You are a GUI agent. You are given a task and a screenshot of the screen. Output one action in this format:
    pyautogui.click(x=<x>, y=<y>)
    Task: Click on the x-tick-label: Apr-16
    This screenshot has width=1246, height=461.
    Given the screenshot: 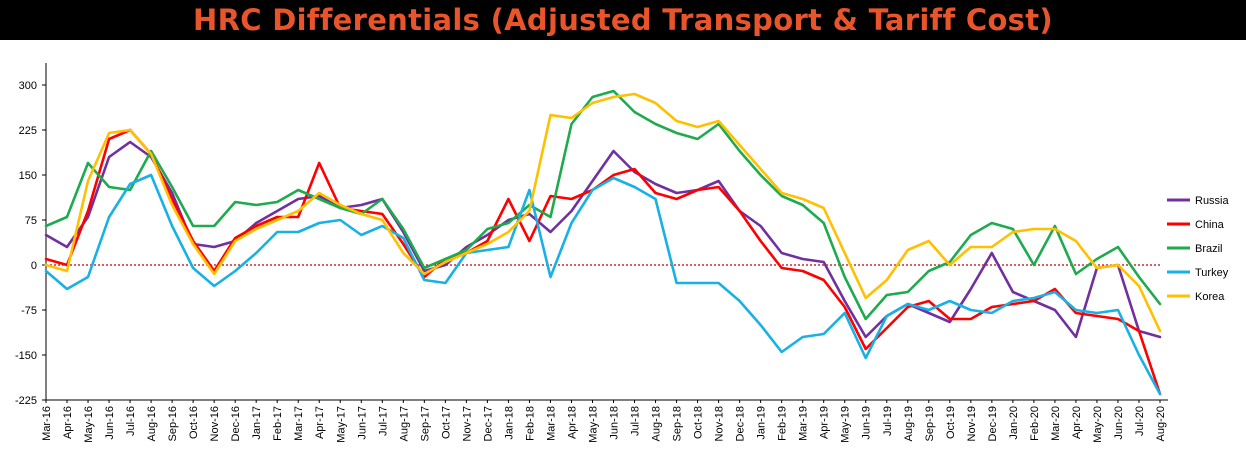 What is the action you would take?
    pyautogui.click(x=68, y=422)
    